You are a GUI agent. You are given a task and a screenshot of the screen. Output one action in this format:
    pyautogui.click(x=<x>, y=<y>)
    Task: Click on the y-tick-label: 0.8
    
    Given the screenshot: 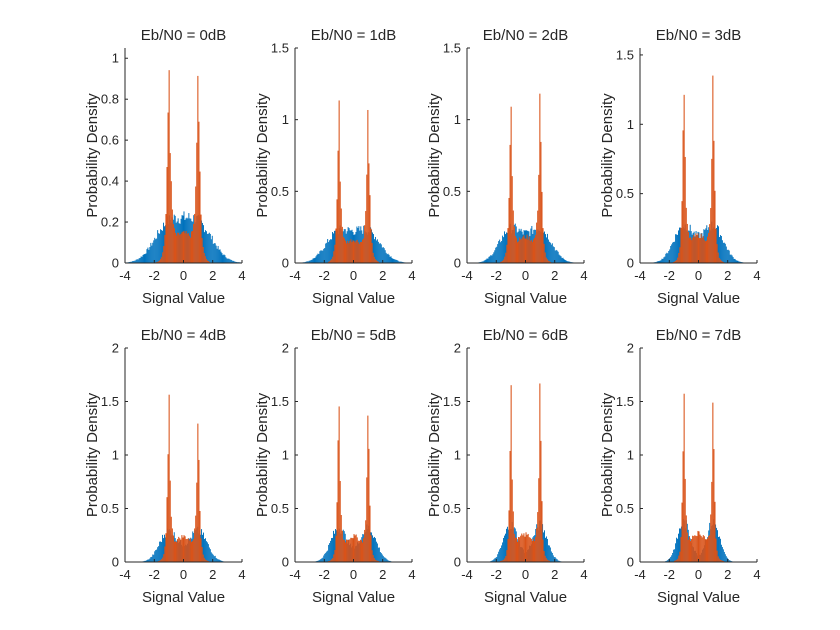 What is the action you would take?
    pyautogui.click(x=110, y=99)
    